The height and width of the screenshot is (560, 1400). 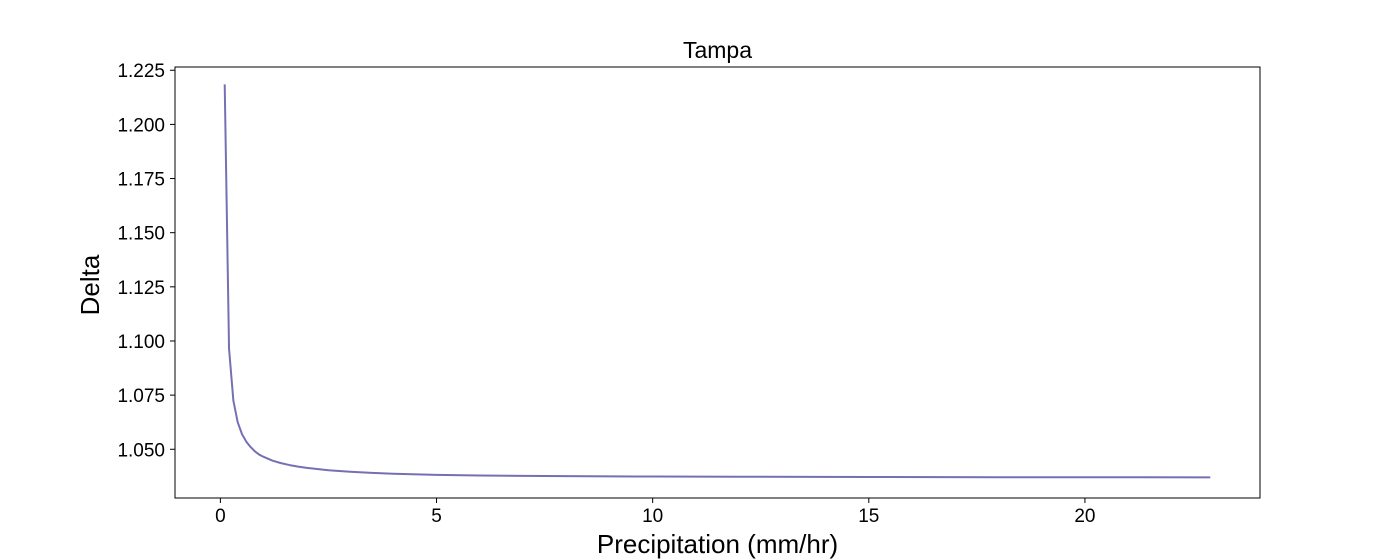 I want to click on y-tick-label: 1.125, so click(x=141, y=288).